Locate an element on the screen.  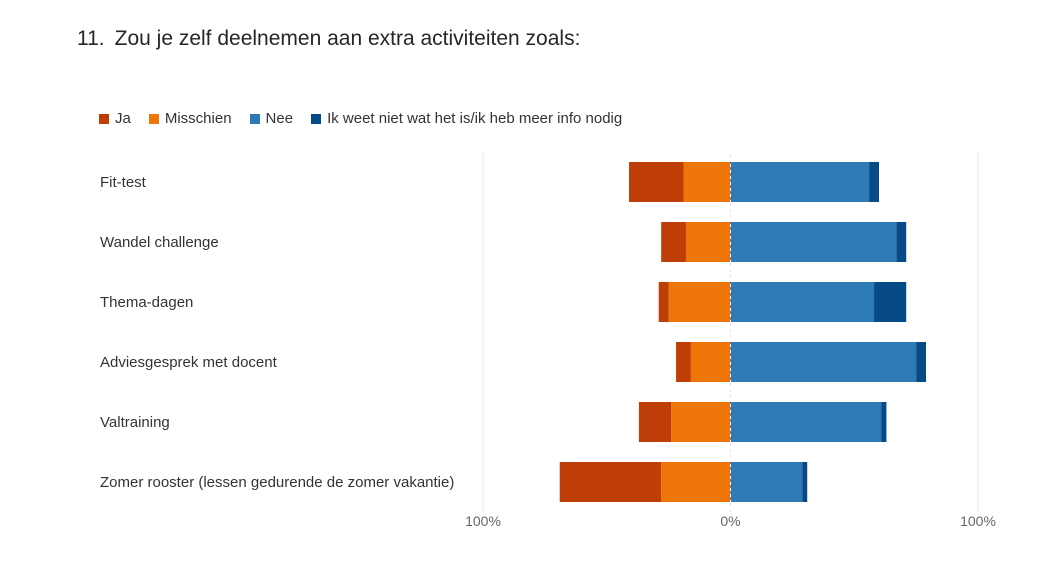
legend-item-nee: Nee is located at coordinates (271, 118).